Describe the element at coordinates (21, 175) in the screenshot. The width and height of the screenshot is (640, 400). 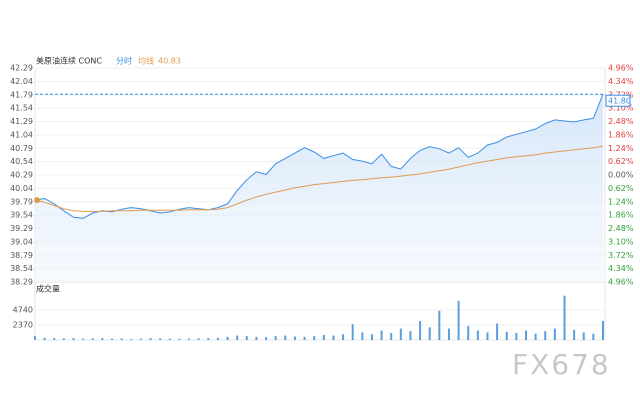
I see `y-tick-label: 40.29` at that location.